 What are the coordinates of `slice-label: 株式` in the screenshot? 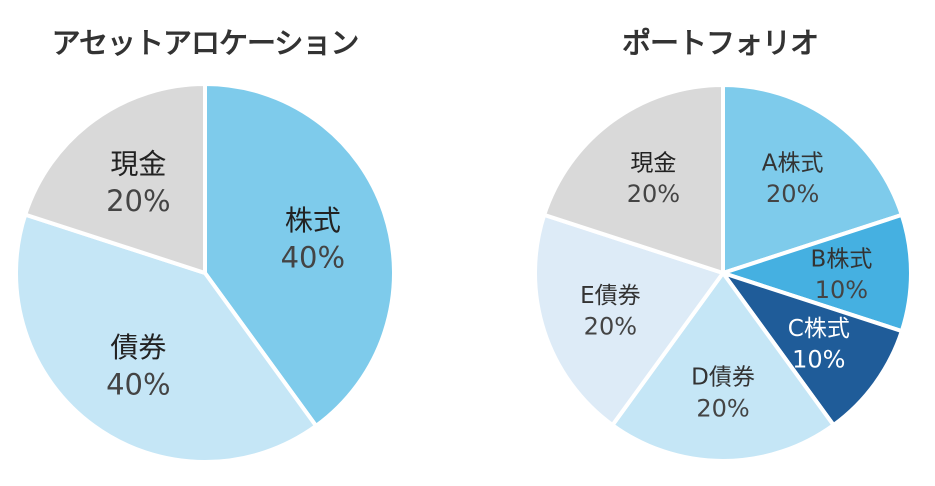 It's located at (313, 220).